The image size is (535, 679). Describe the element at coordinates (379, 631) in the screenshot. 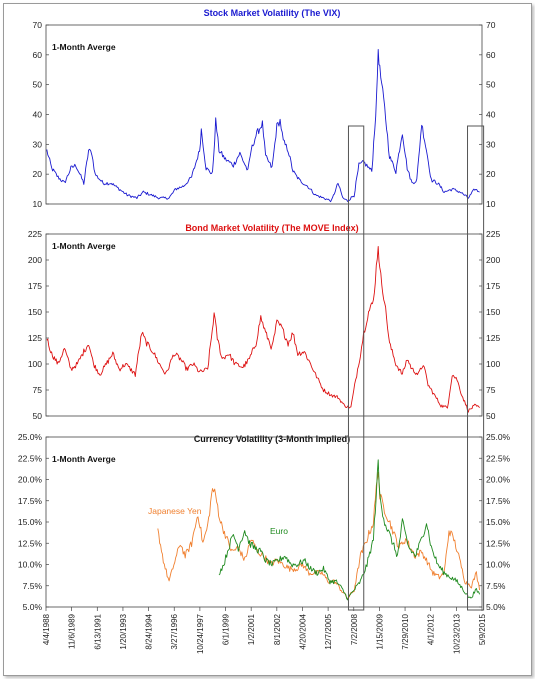

I see `x-tick-label: 1/15/2009` at that location.